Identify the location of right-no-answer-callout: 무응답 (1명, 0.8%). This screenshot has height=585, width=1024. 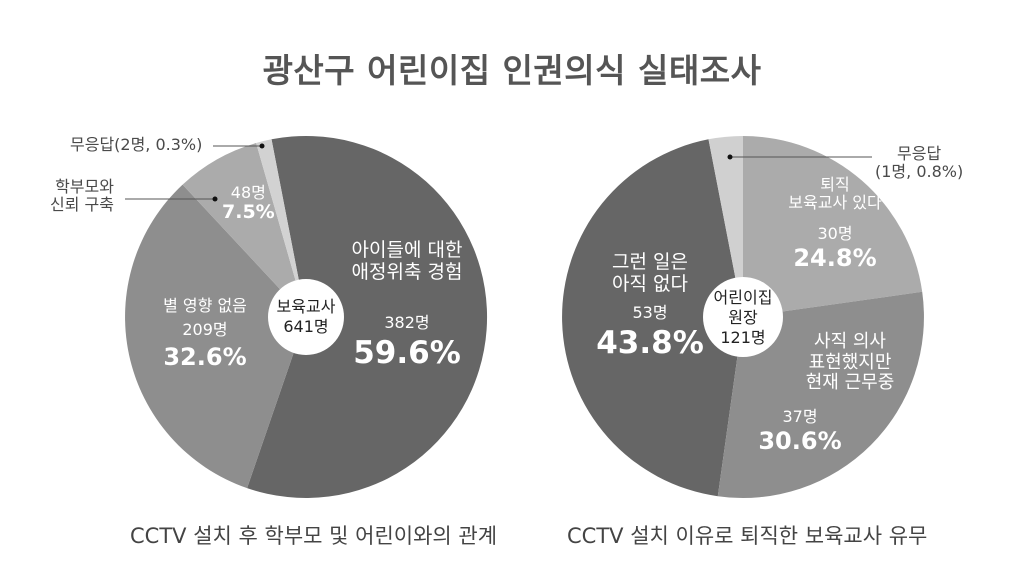
(919, 163).